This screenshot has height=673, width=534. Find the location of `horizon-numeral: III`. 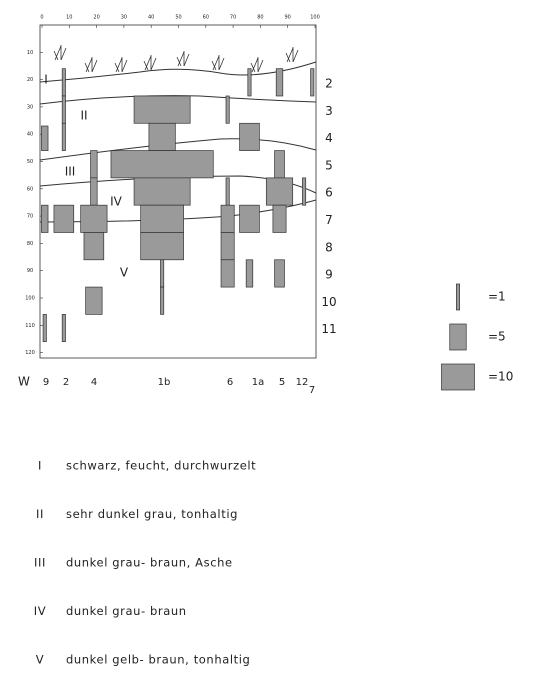

horizon-numeral: III is located at coordinates (40, 563).